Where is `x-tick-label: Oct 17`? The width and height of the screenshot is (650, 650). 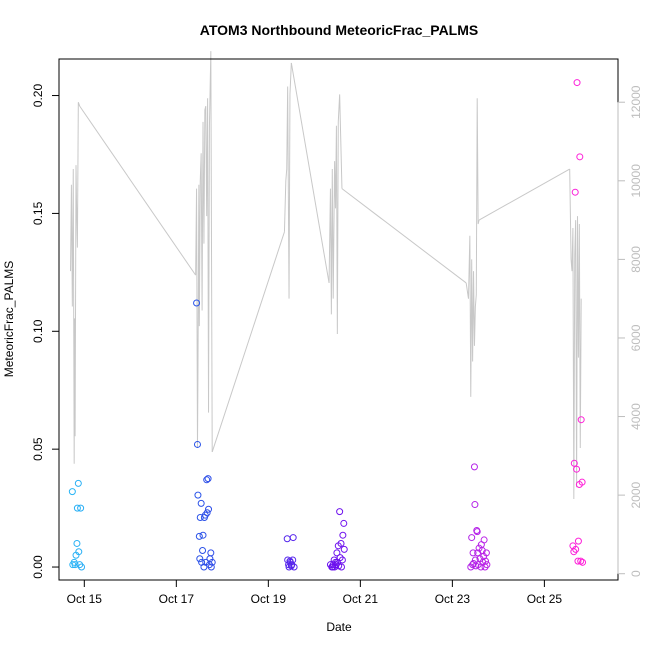 x-tick-label: Oct 17 is located at coordinates (177, 599).